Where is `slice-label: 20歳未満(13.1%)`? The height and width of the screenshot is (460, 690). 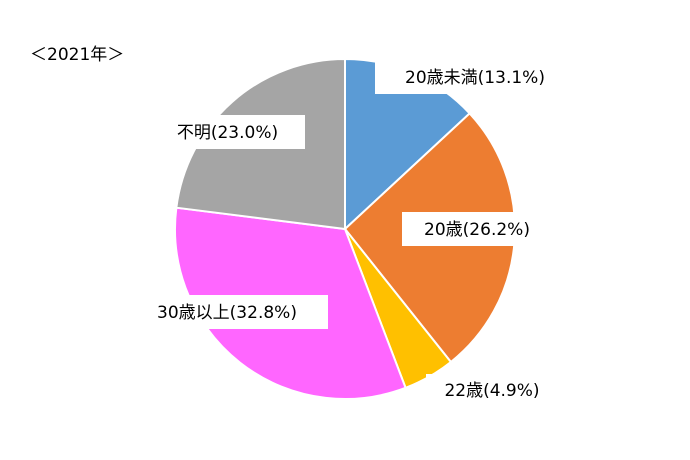 slice-label: 20歳未満(13.1%) is located at coordinates (475, 78).